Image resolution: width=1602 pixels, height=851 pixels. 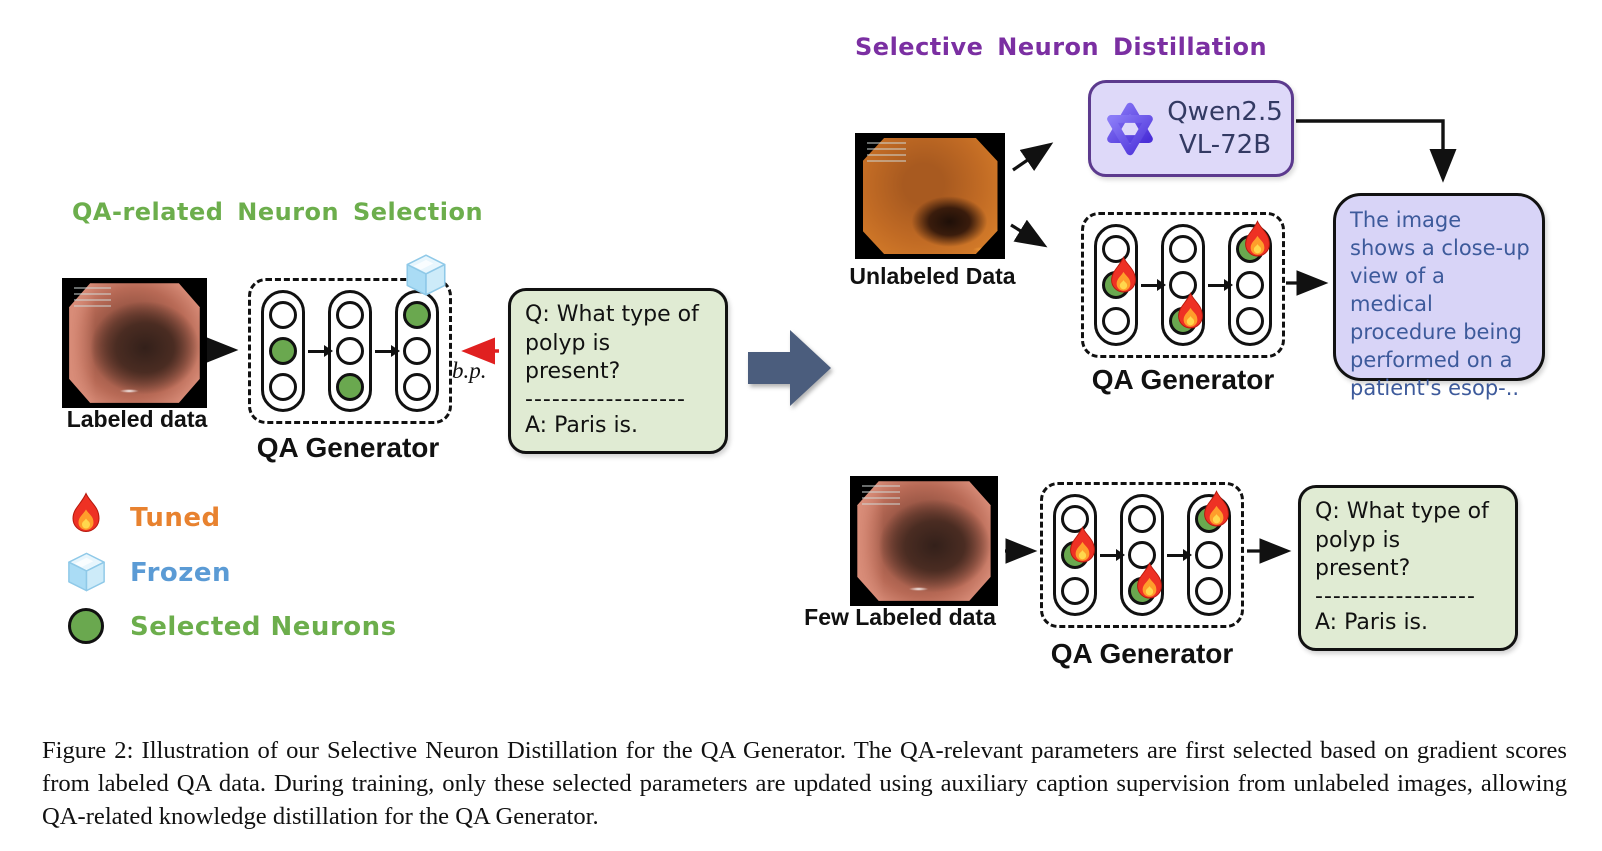 What do you see at coordinates (900, 617) in the screenshot?
I see `few-labeled-data-label: Few Labeled data` at bounding box center [900, 617].